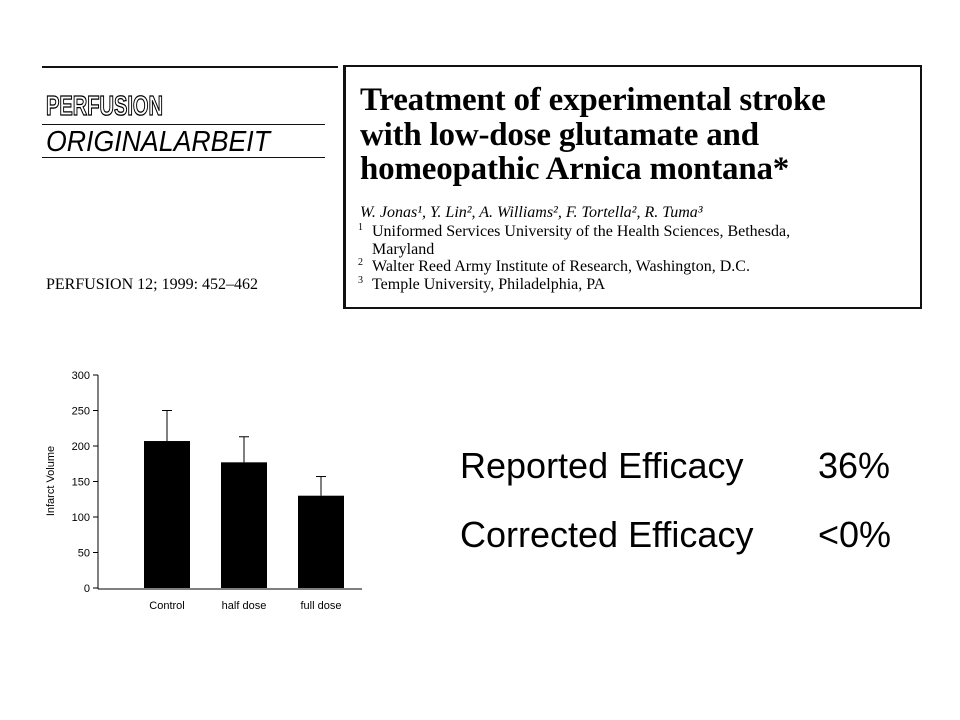 The image size is (960, 720). What do you see at coordinates (81, 483) in the screenshot?
I see `y-tick-label-150: 150` at bounding box center [81, 483].